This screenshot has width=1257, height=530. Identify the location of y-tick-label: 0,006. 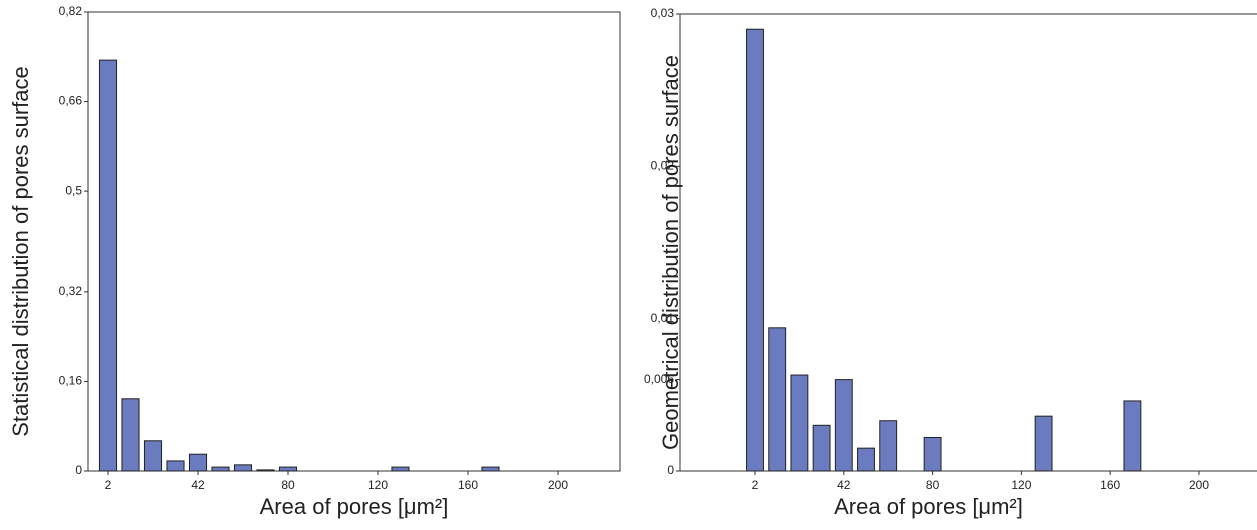
(659, 379).